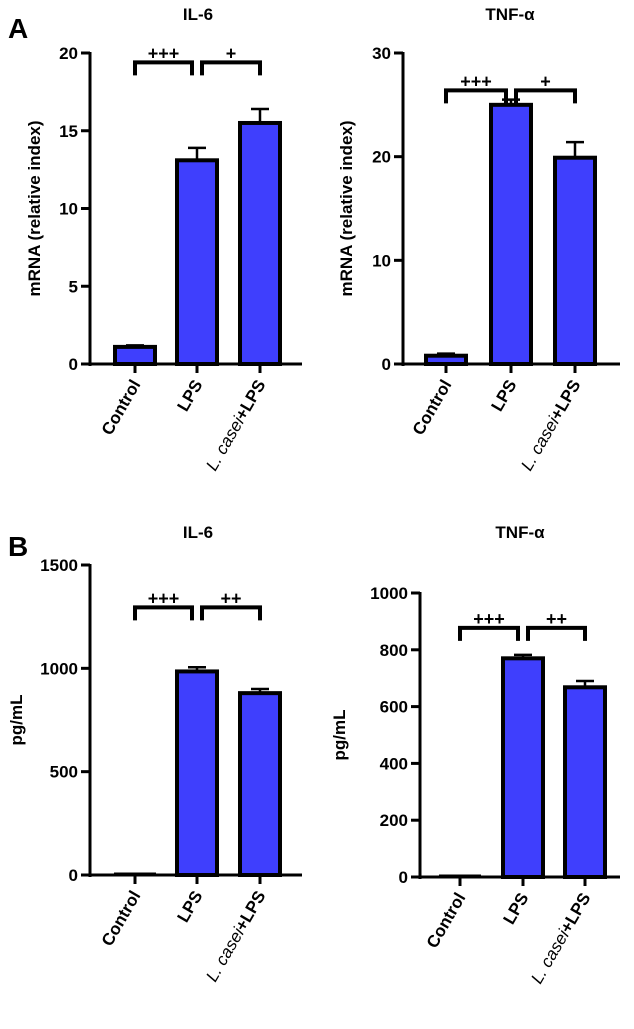 The width and height of the screenshot is (634, 1029). I want to click on y-tick-label: 30, so click(381, 53).